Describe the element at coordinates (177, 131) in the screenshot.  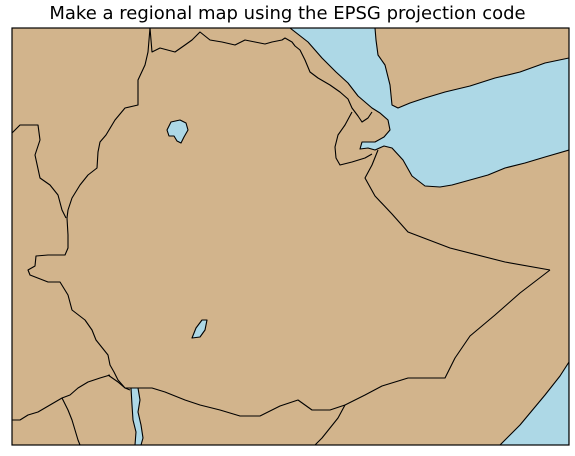
I see `lake-tana` at that location.